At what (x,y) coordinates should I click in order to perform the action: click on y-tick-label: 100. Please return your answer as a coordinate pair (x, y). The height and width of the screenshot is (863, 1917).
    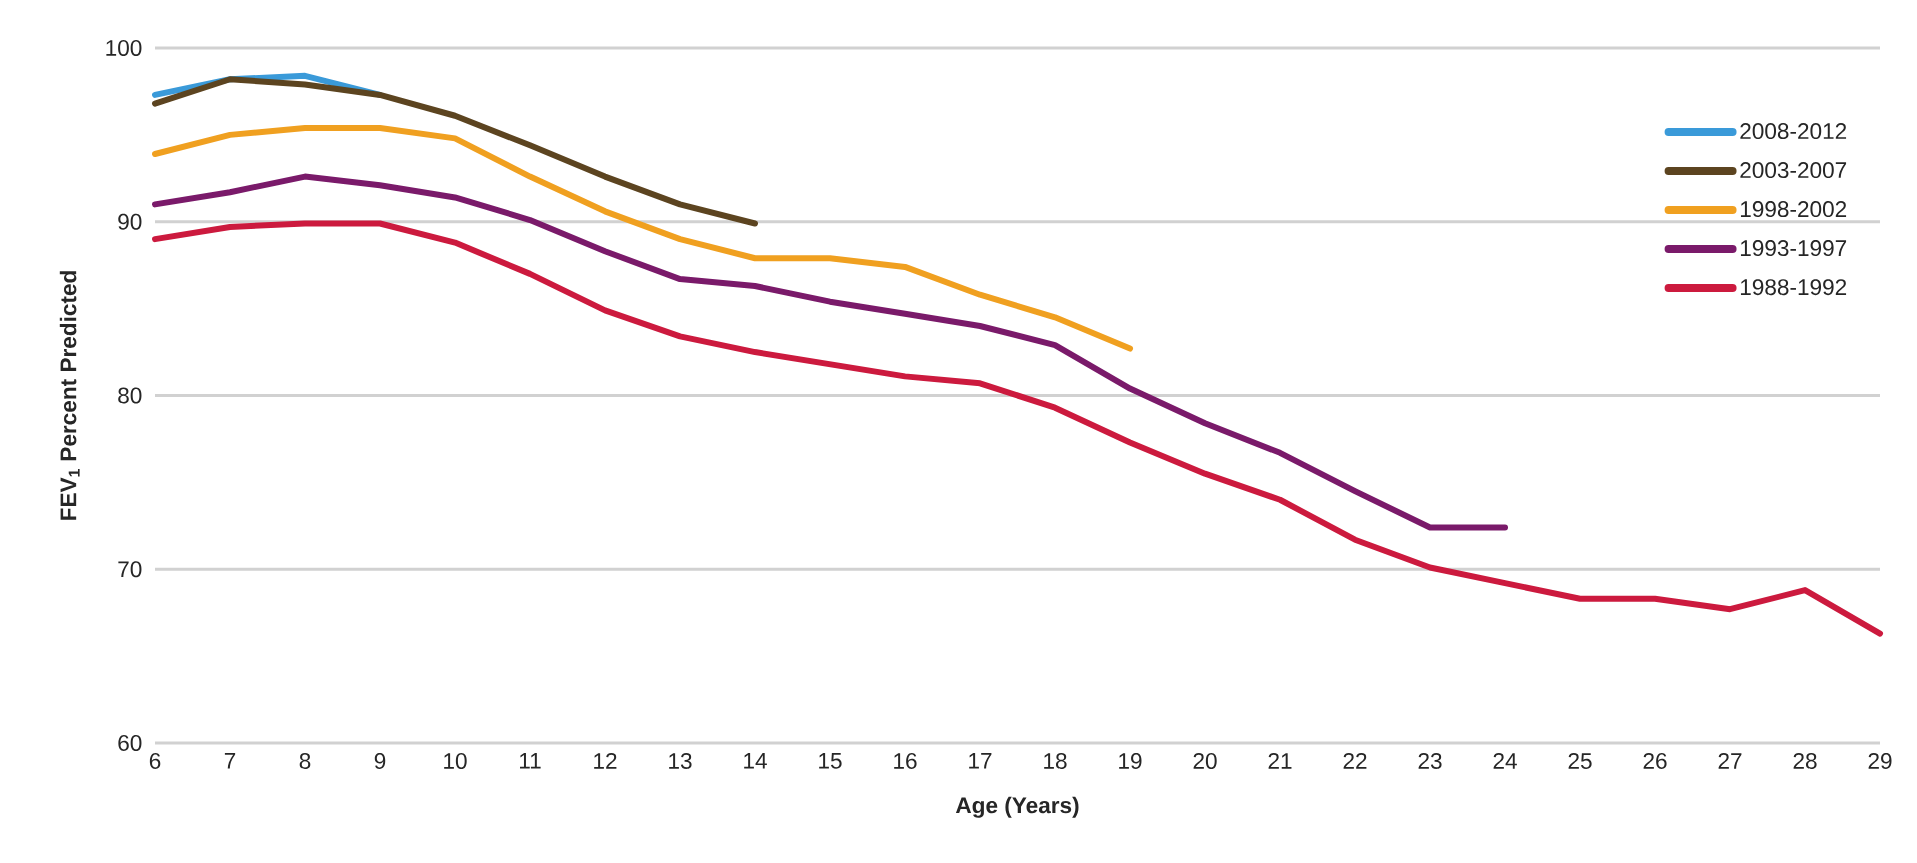
    Looking at the image, I should click on (124, 48).